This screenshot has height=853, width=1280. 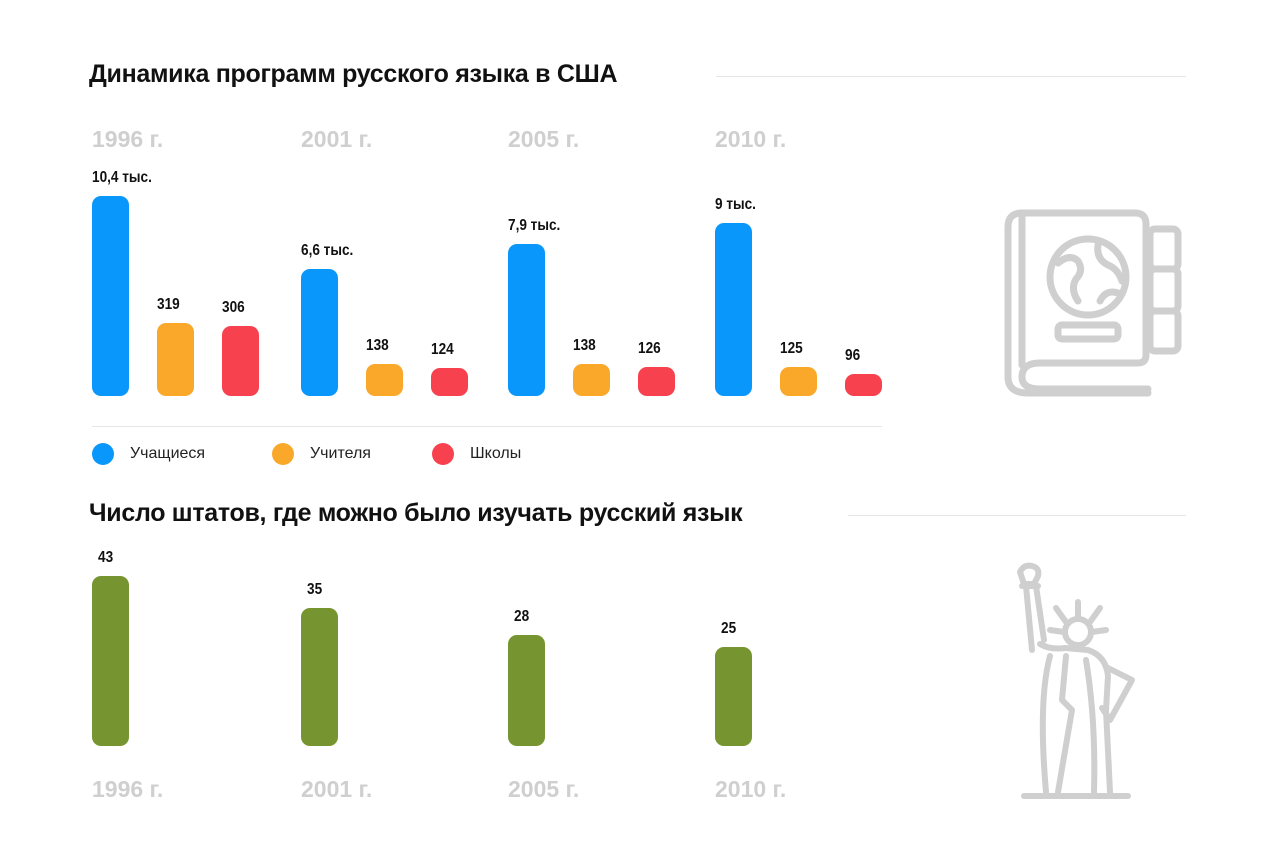 What do you see at coordinates (1076, 680) in the screenshot?
I see `statue-of-liberty-icon` at bounding box center [1076, 680].